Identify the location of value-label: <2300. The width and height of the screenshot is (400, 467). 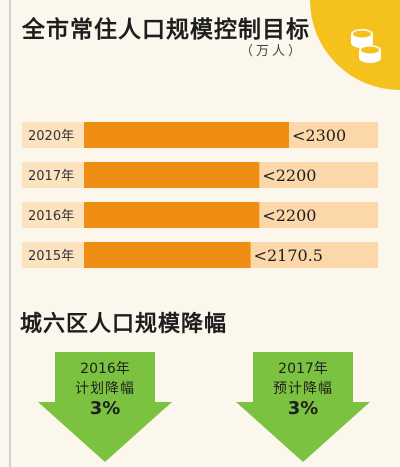
(319, 135).